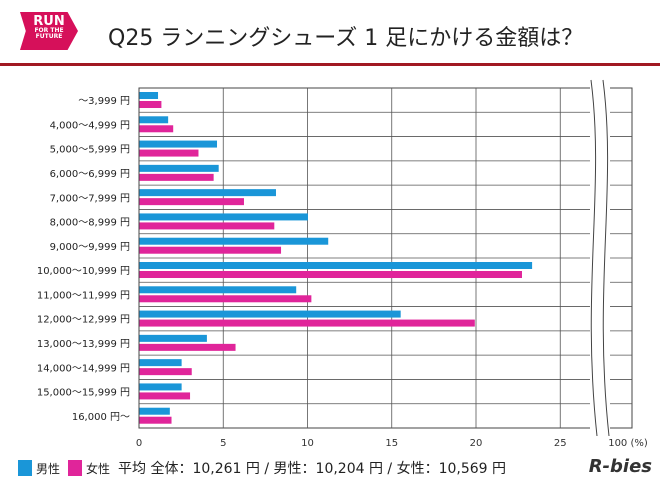 This screenshot has height=482, width=660. Describe the element at coordinates (83, 344) in the screenshot. I see `category-label: 13,000～13,999 円` at that location.